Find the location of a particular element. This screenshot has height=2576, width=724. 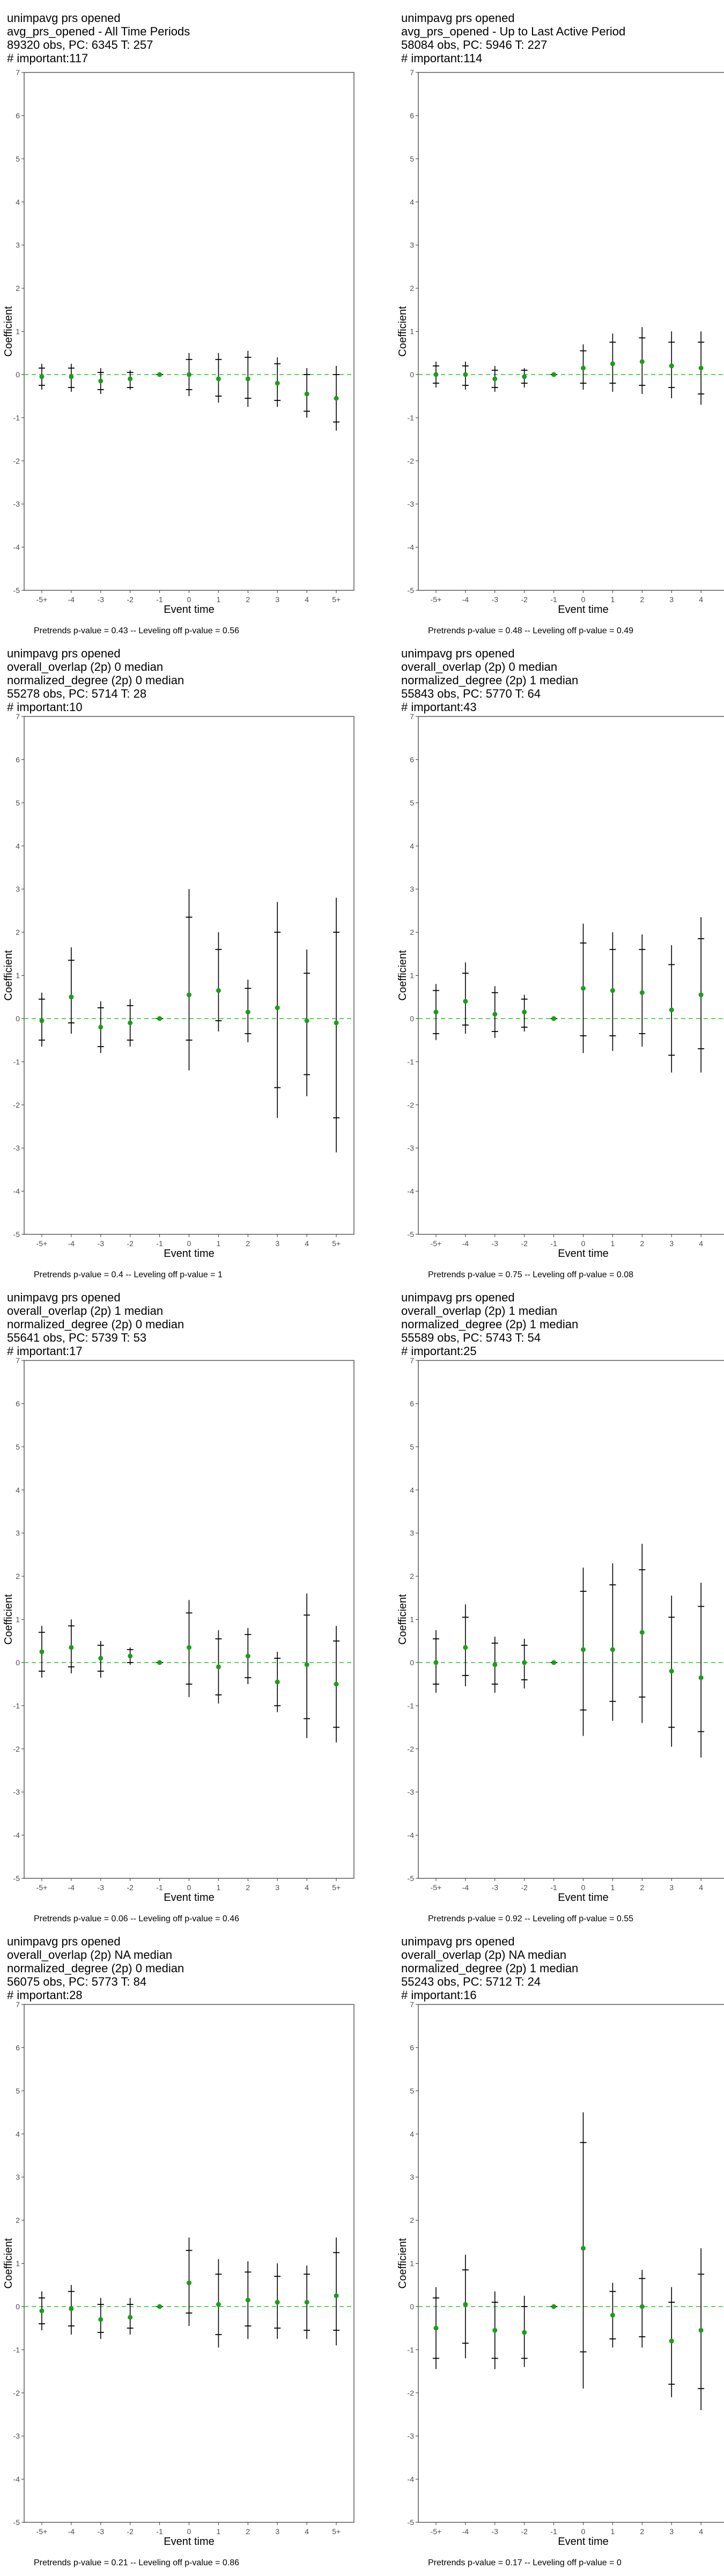

data-point--4 is located at coordinates (465, 2307).